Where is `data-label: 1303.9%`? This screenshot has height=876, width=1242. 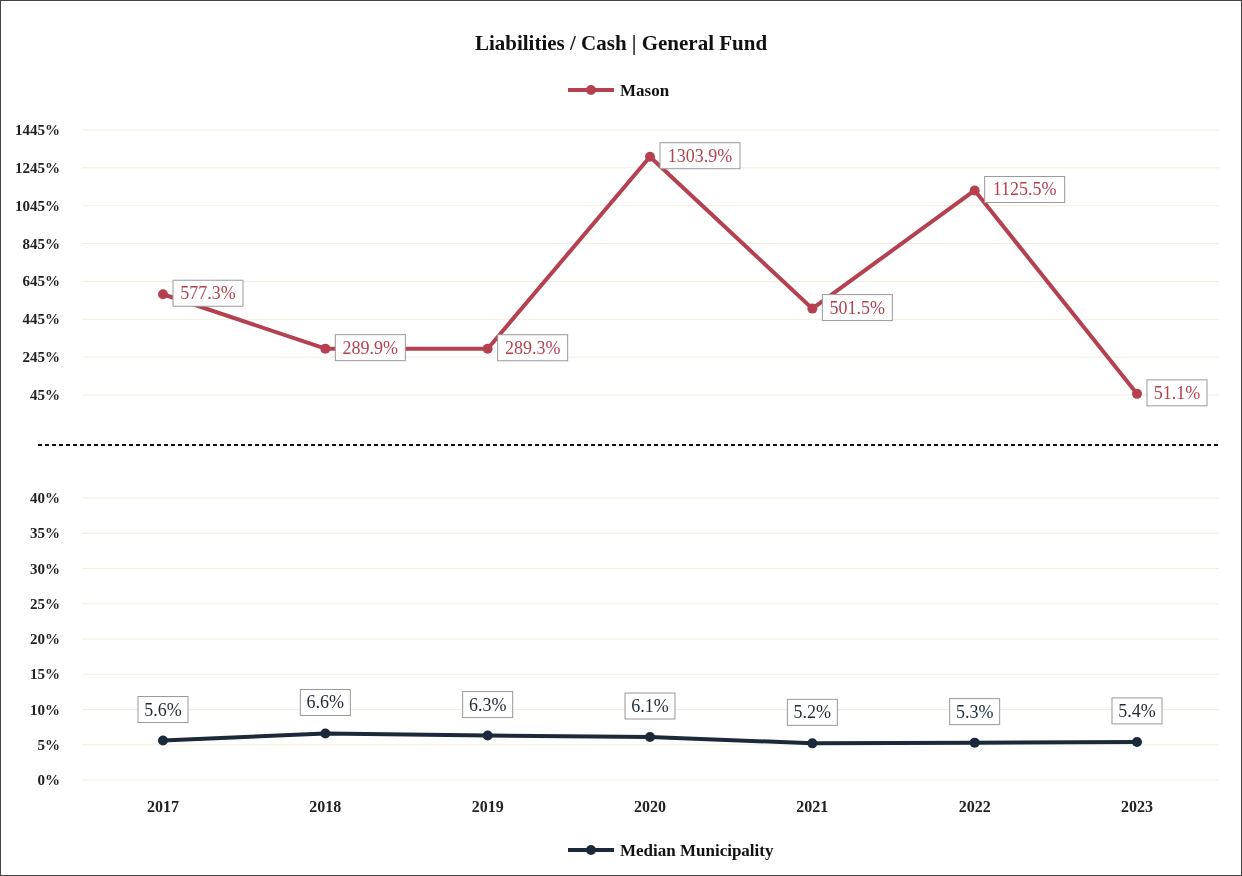
data-label: 1303.9% is located at coordinates (700, 155).